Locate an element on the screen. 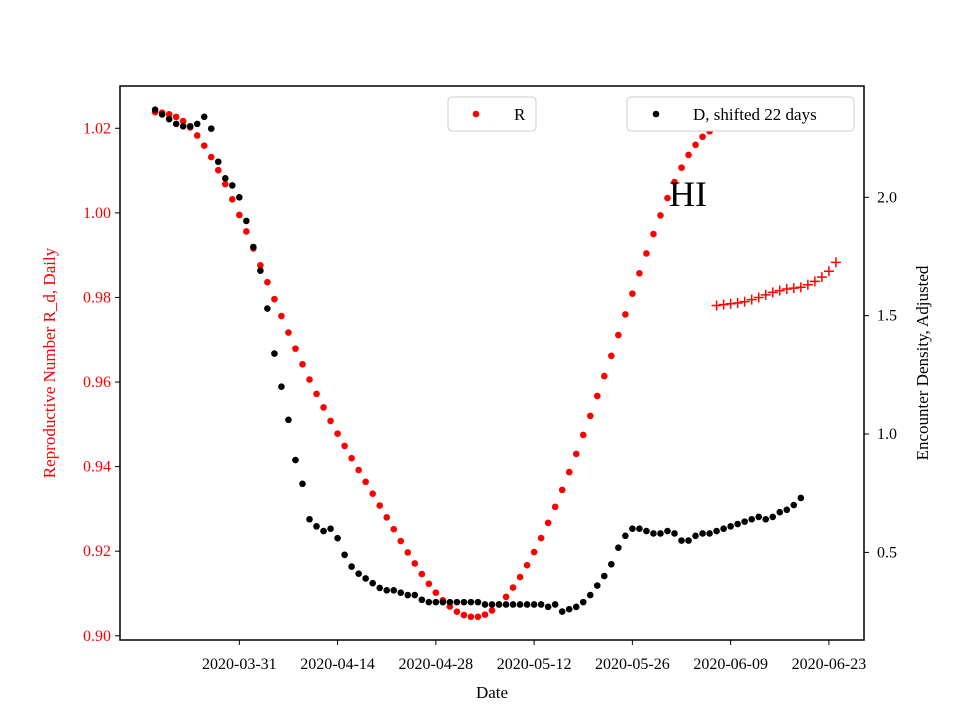 The height and width of the screenshot is (725, 960). y-right-tick-label: 1.5 is located at coordinates (887, 316).